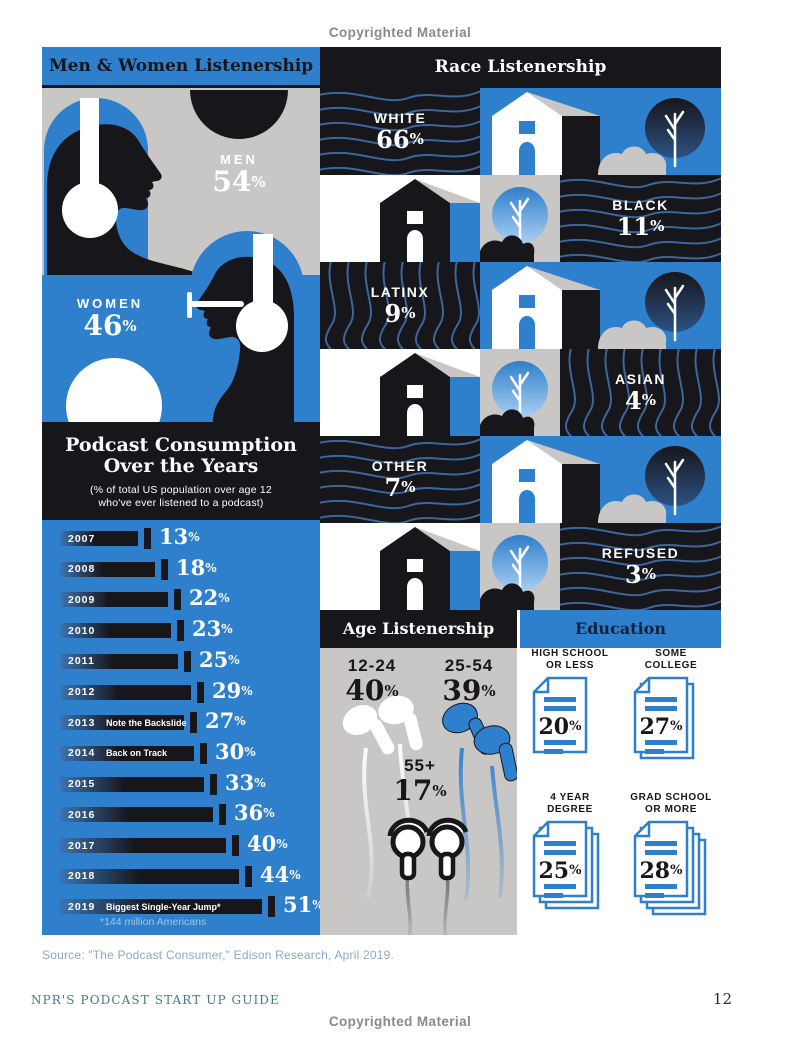 This screenshot has width=800, height=1059. I want to click on document-stack-icon: 20%, so click(560, 715).